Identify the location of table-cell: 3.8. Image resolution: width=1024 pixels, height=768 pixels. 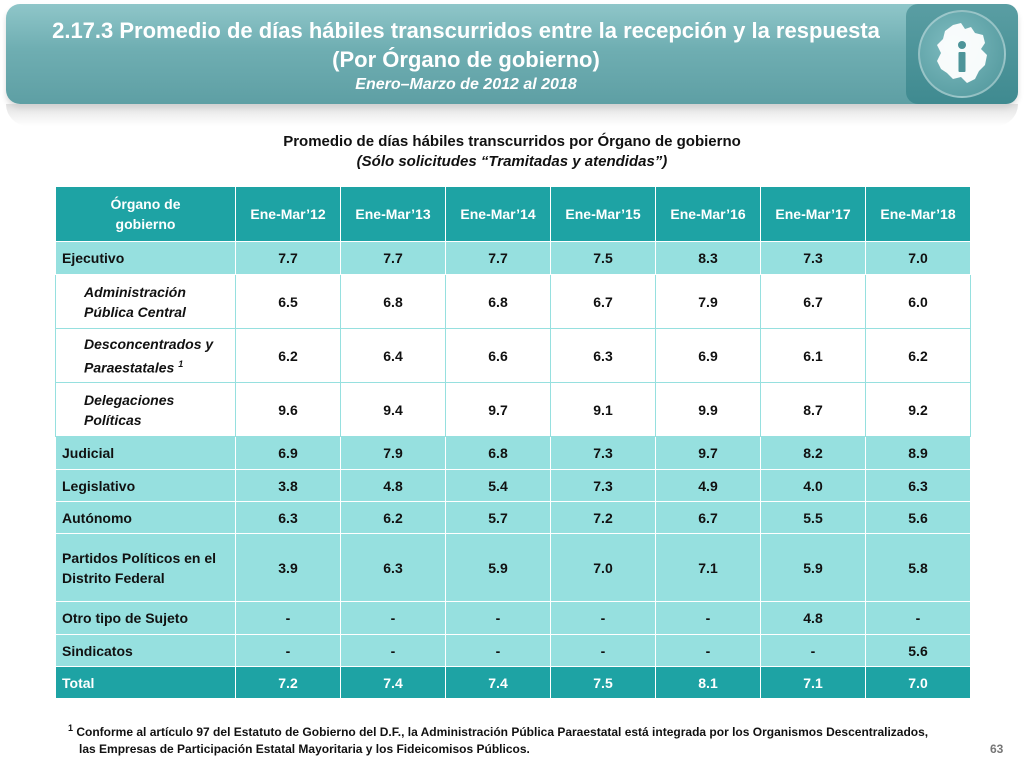
(288, 485).